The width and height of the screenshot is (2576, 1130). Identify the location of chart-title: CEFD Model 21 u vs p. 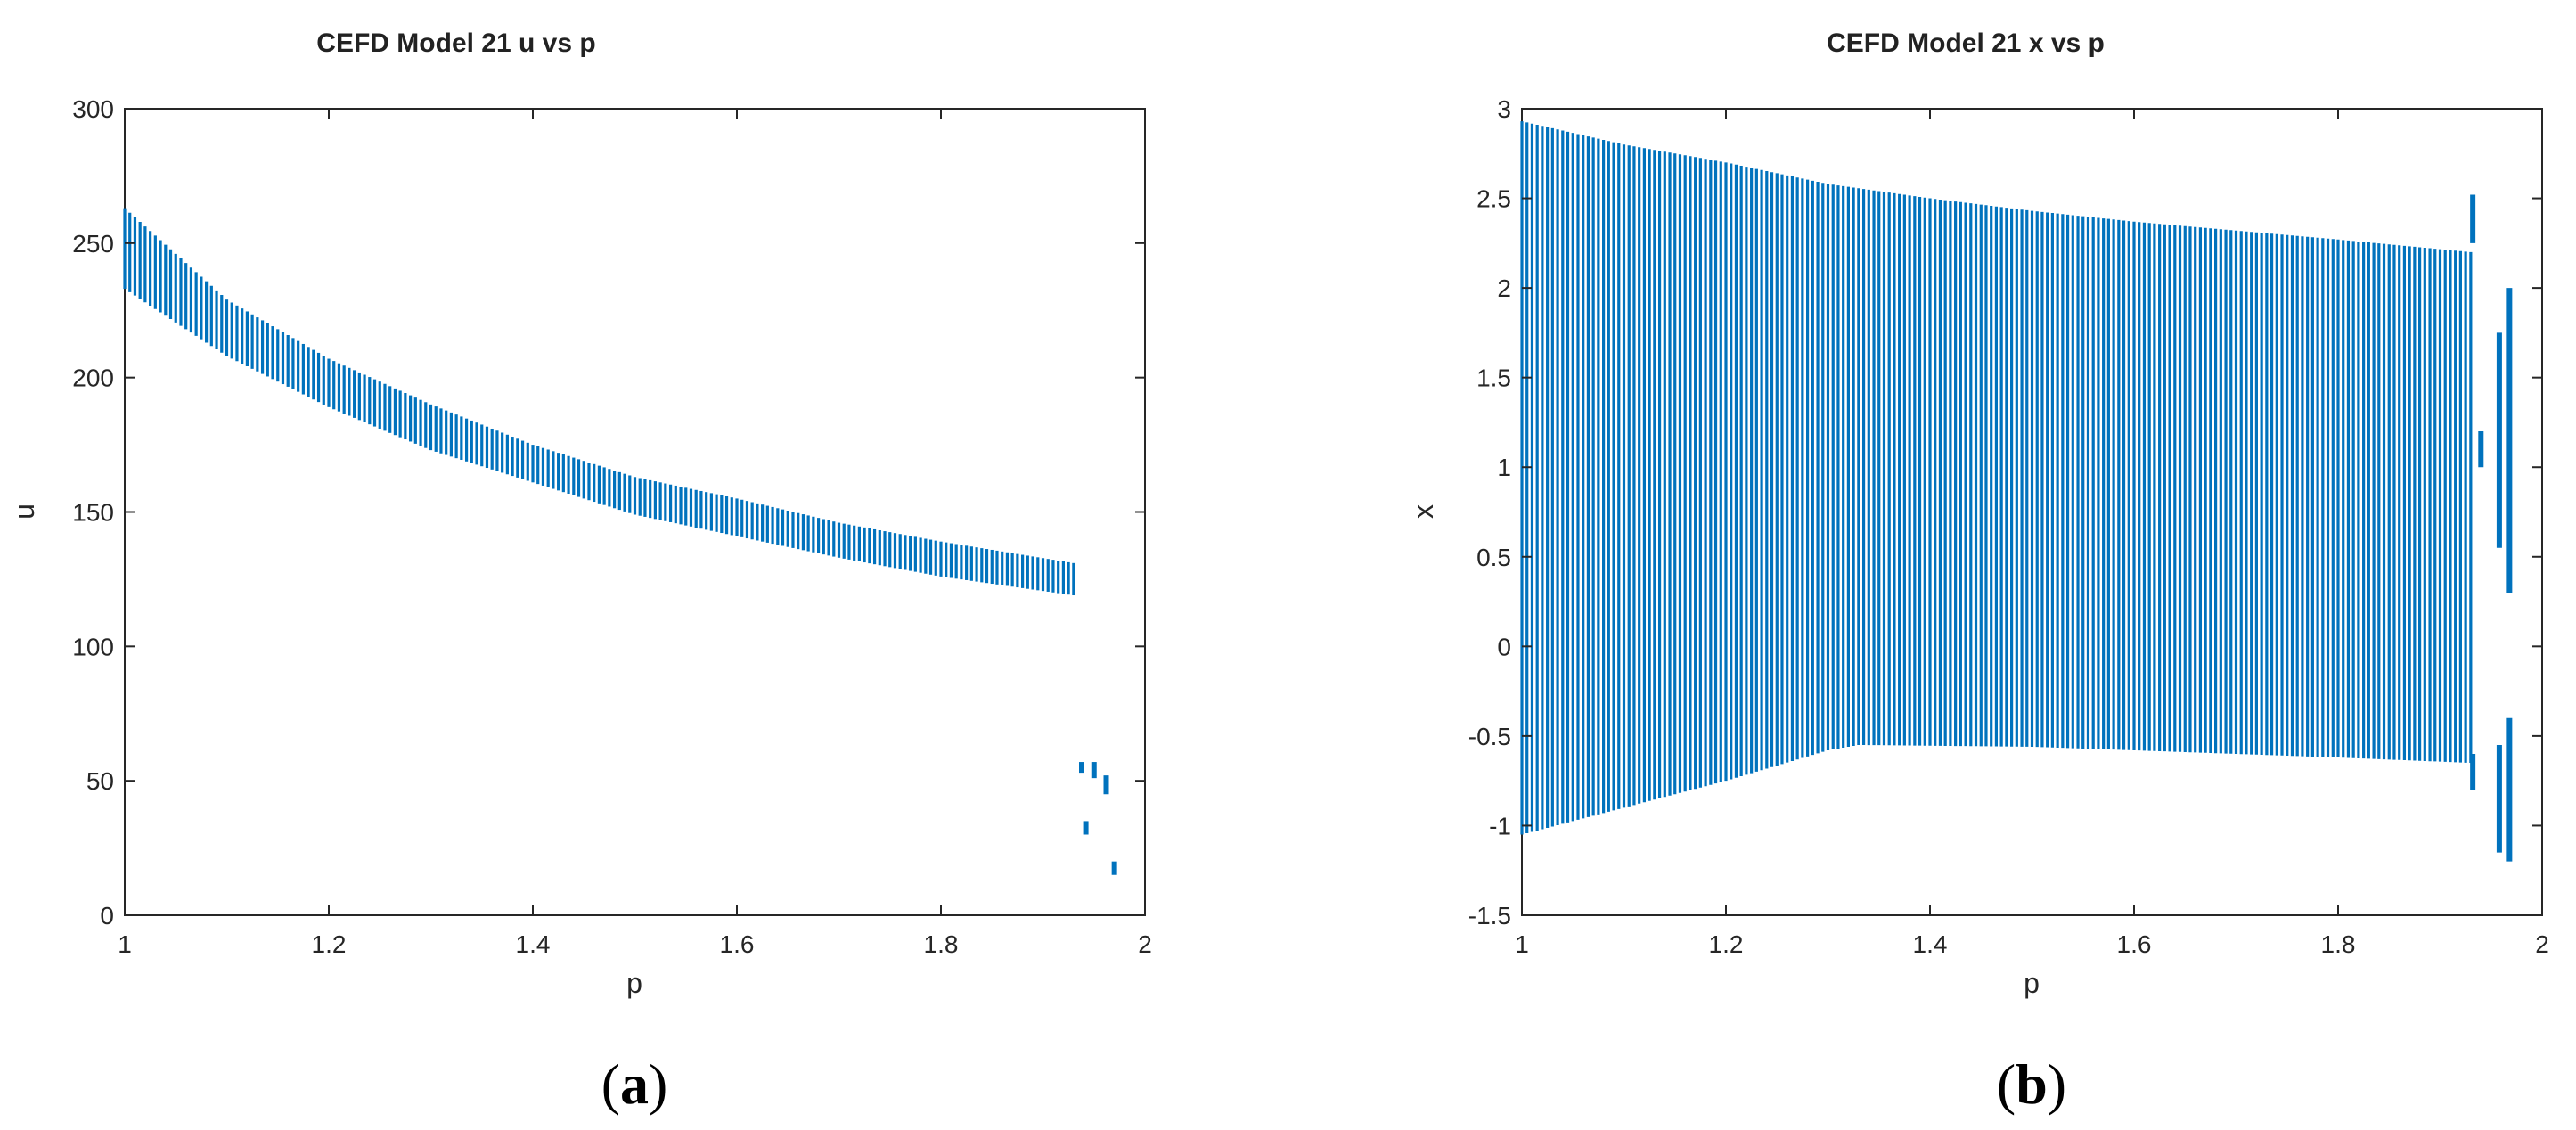
(455, 43).